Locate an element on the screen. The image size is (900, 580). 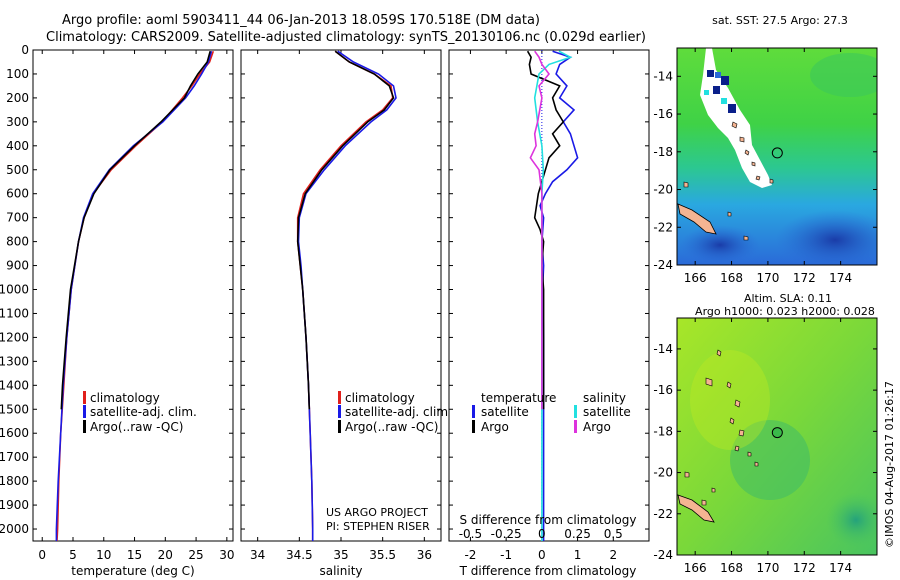
legend-label-s-argo: Argo is located at coordinates (597, 427).